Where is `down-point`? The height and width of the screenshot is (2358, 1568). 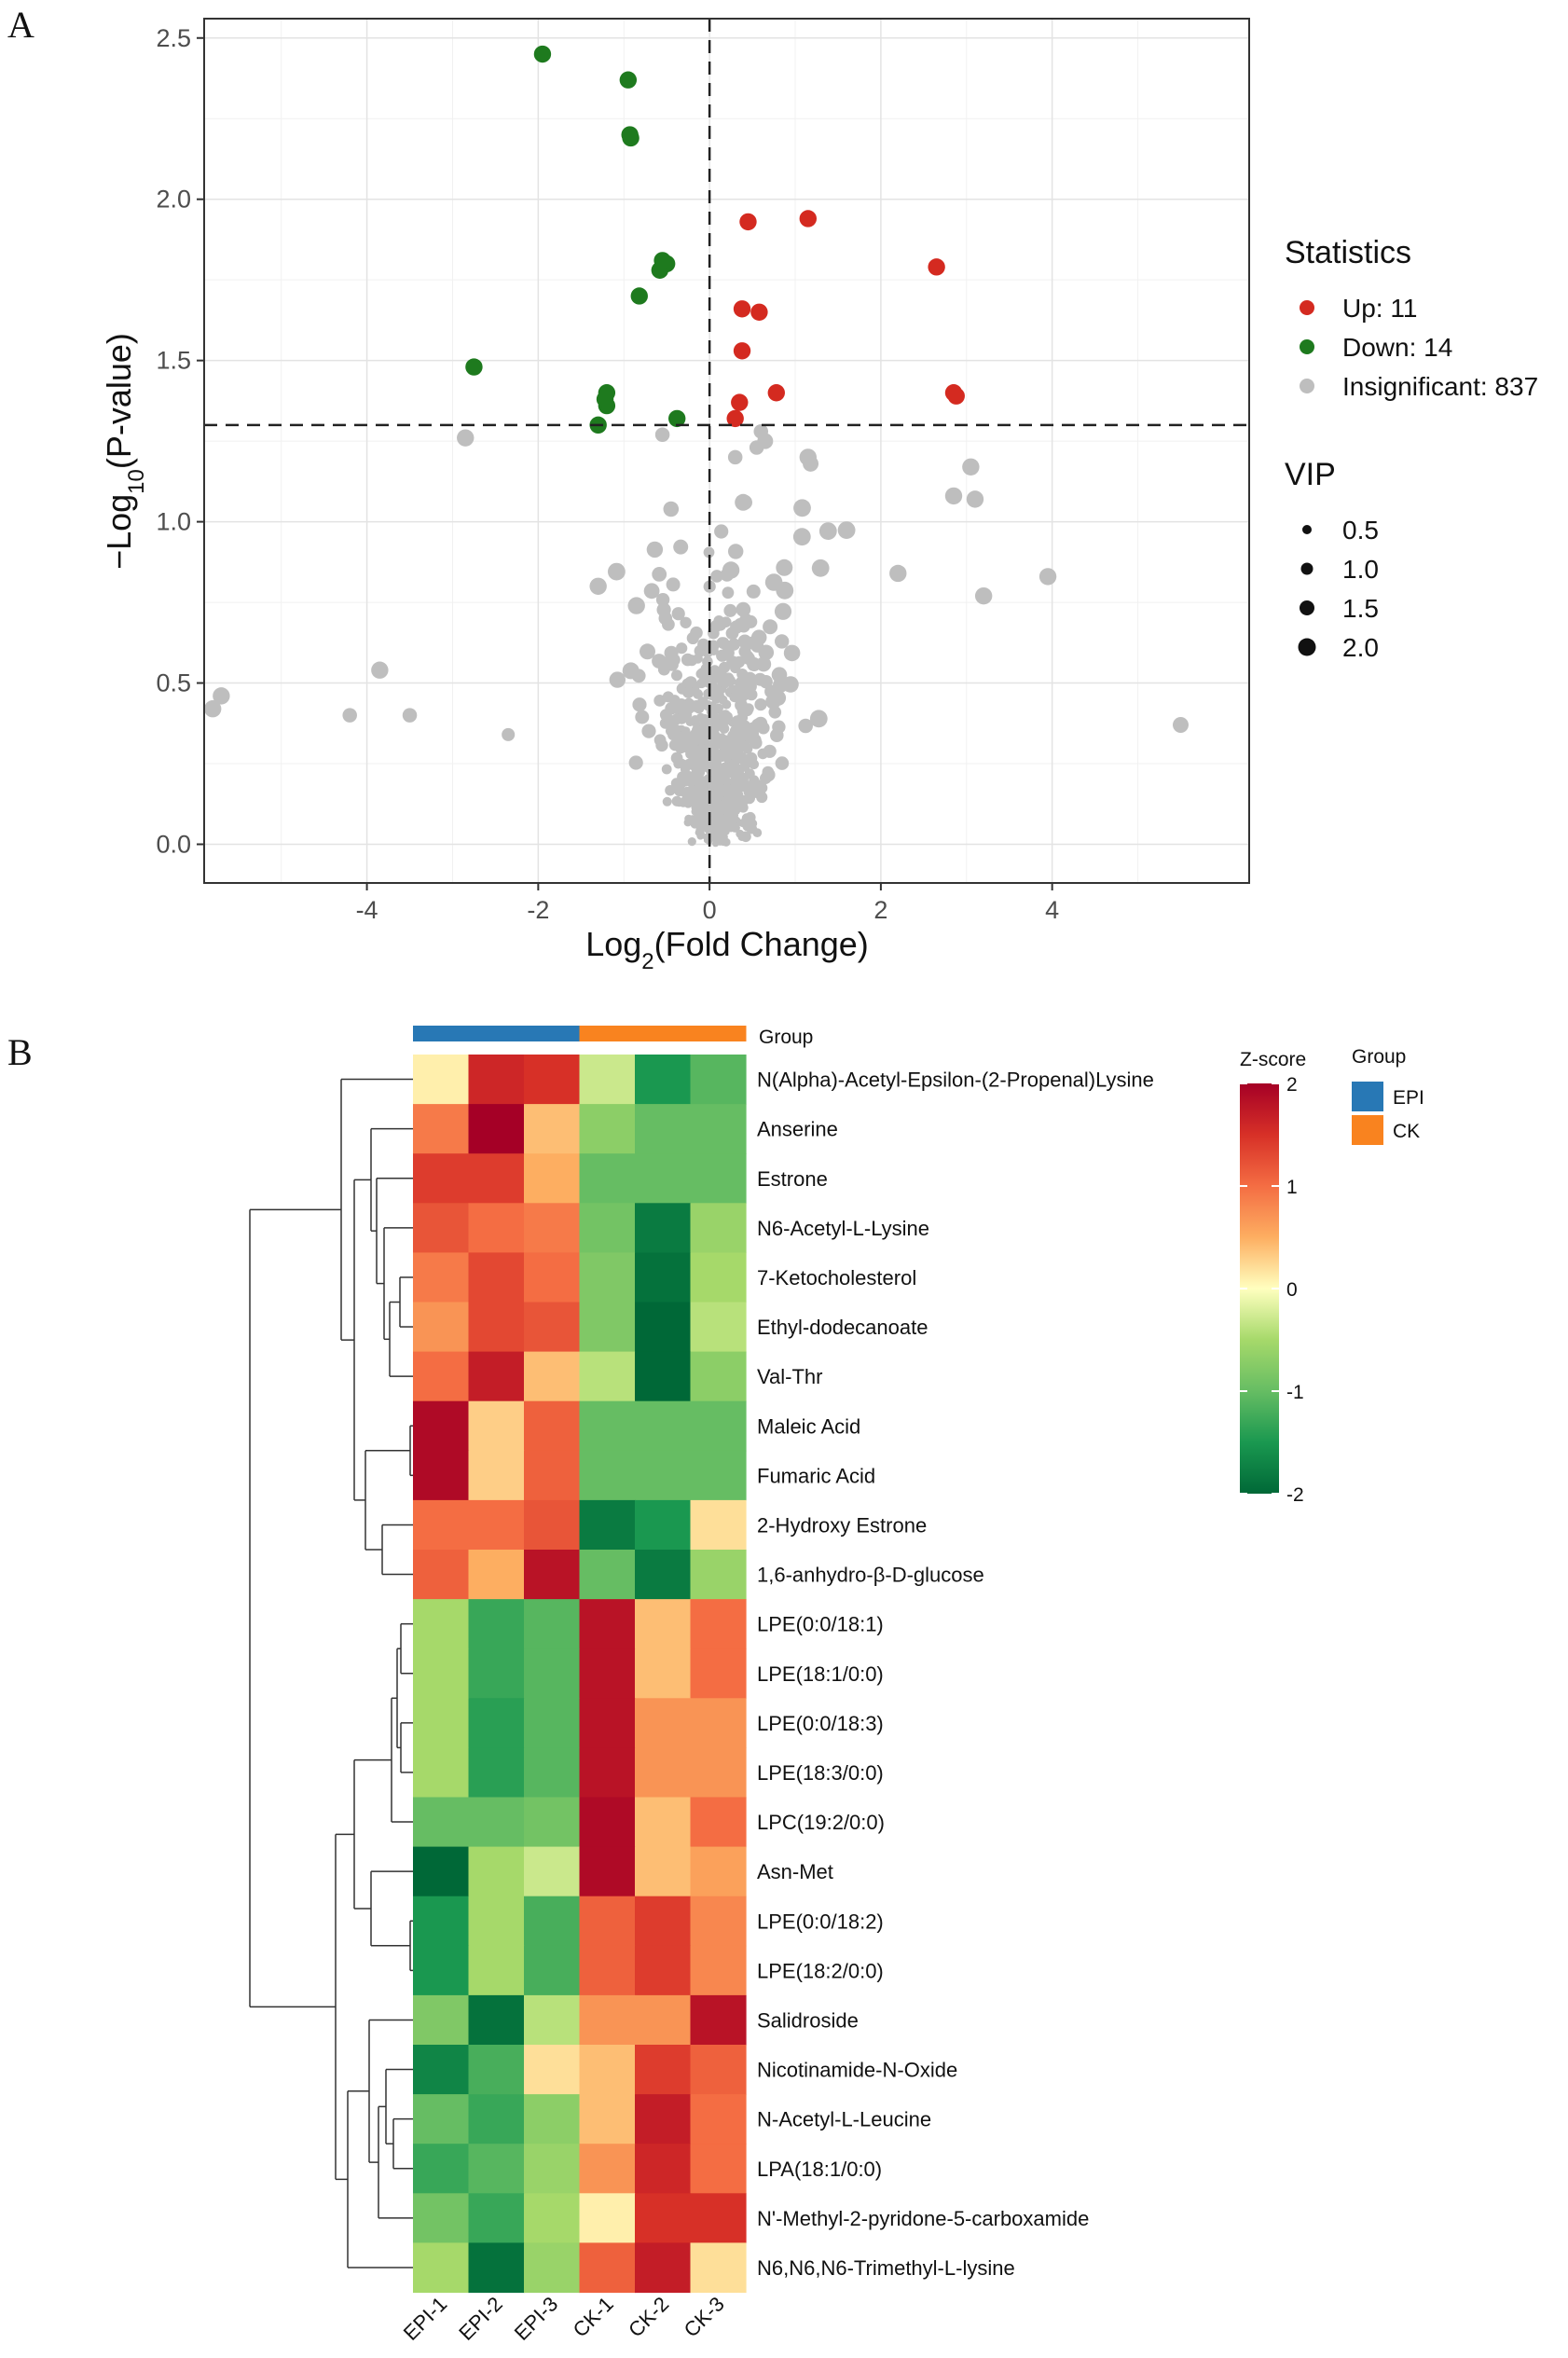 down-point is located at coordinates (628, 80).